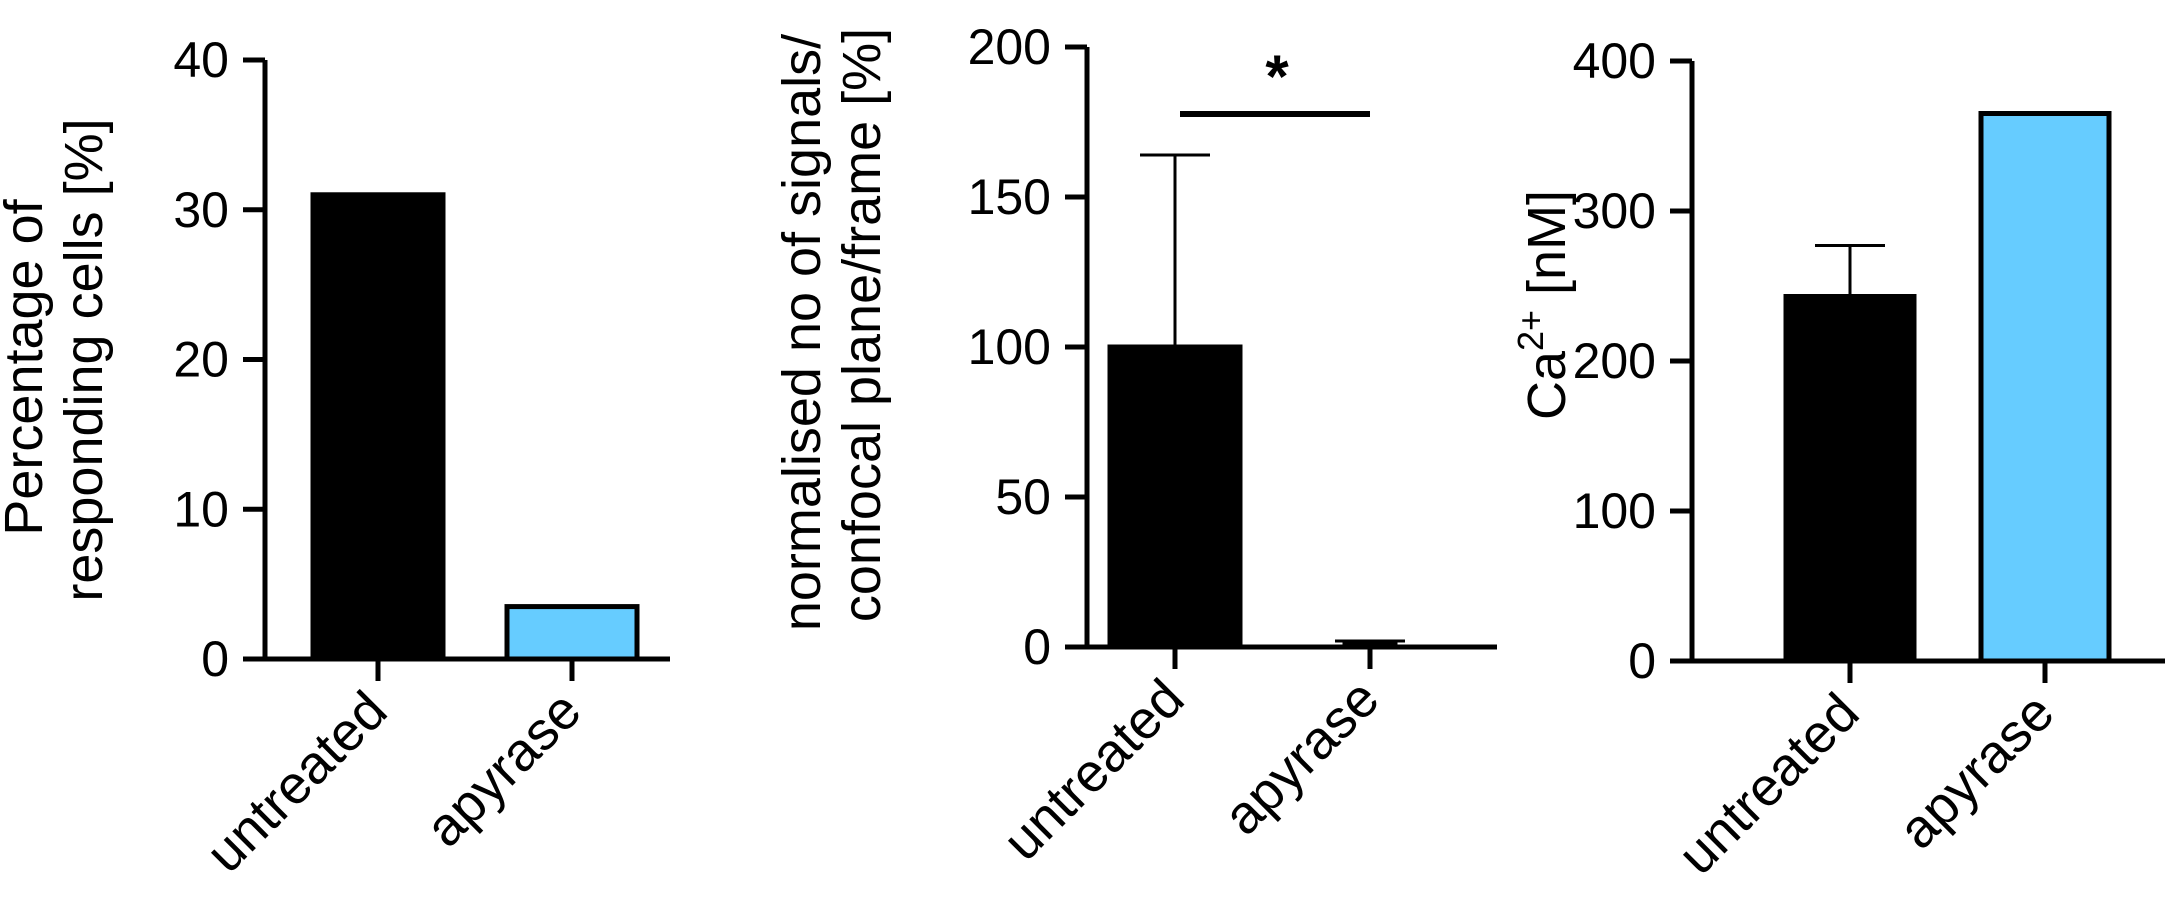  What do you see at coordinates (1277, 76) in the screenshot?
I see `significance-marker: *` at bounding box center [1277, 76].